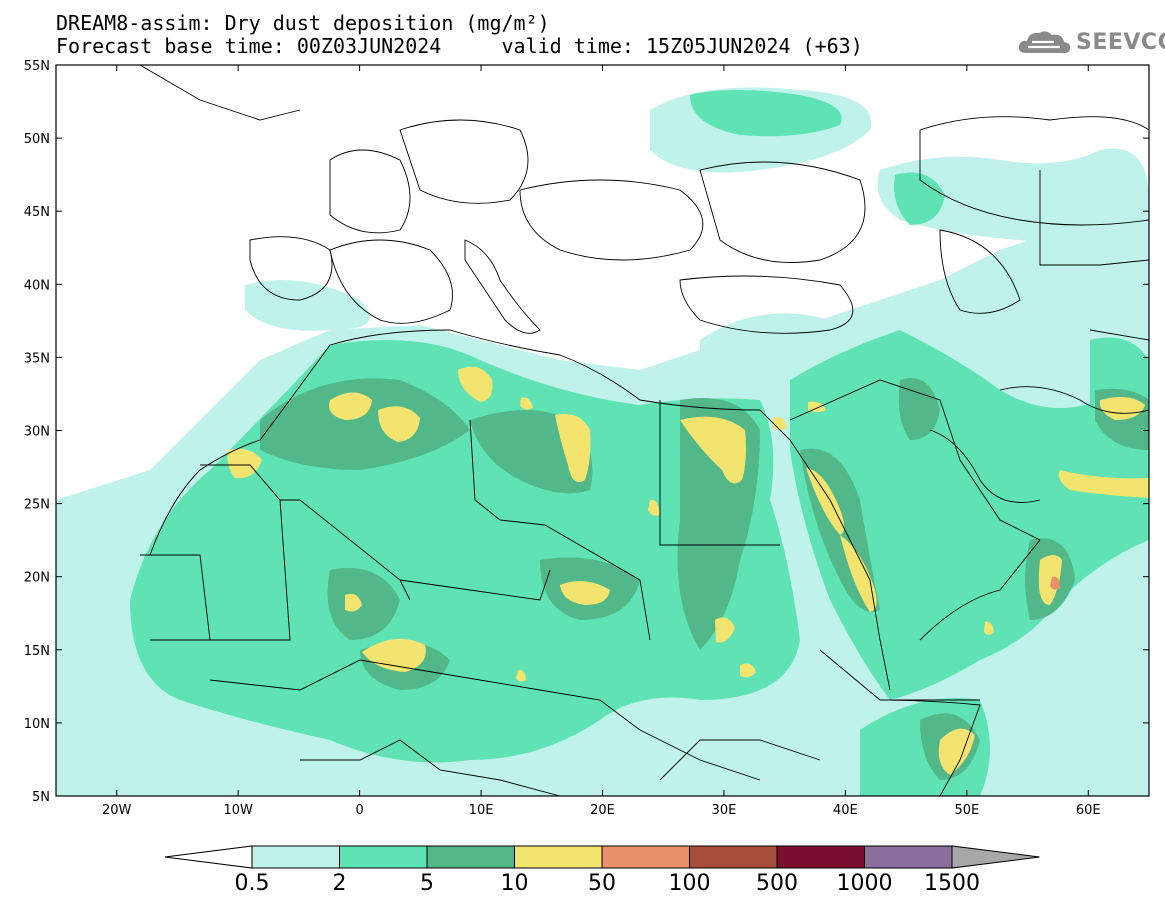 The image size is (1165, 907). I want to click on cloud-icon, so click(1044, 42).